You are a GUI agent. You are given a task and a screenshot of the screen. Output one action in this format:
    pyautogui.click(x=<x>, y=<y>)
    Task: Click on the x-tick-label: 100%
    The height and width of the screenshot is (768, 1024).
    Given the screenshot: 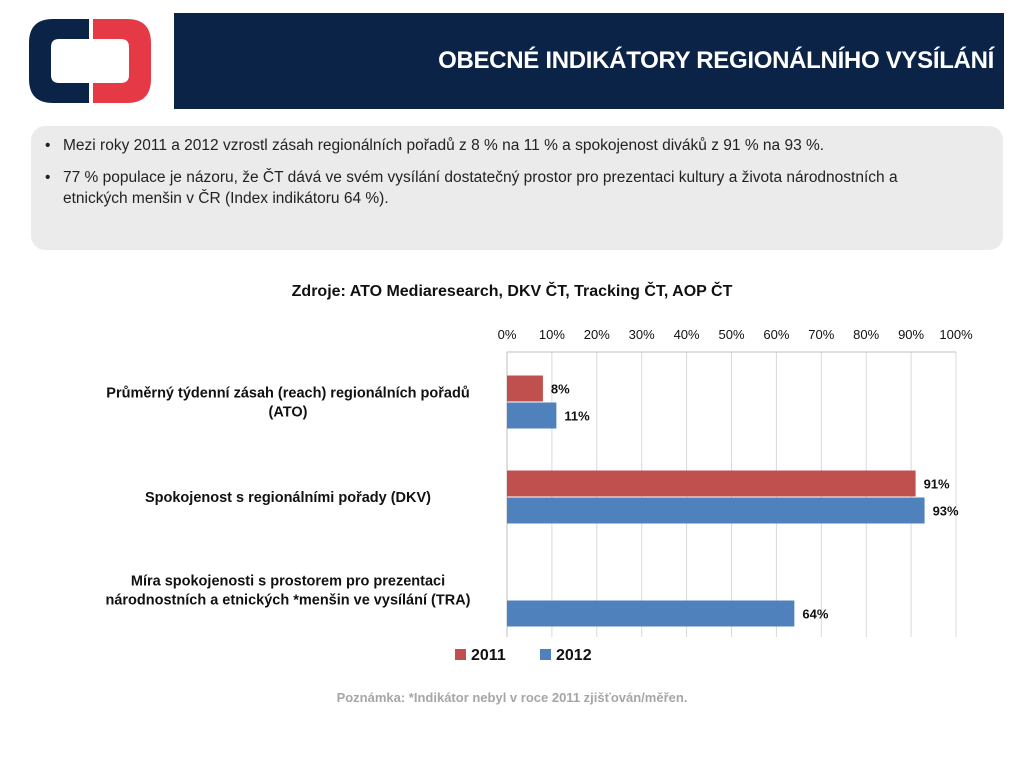 What is the action you would take?
    pyautogui.click(x=956, y=334)
    